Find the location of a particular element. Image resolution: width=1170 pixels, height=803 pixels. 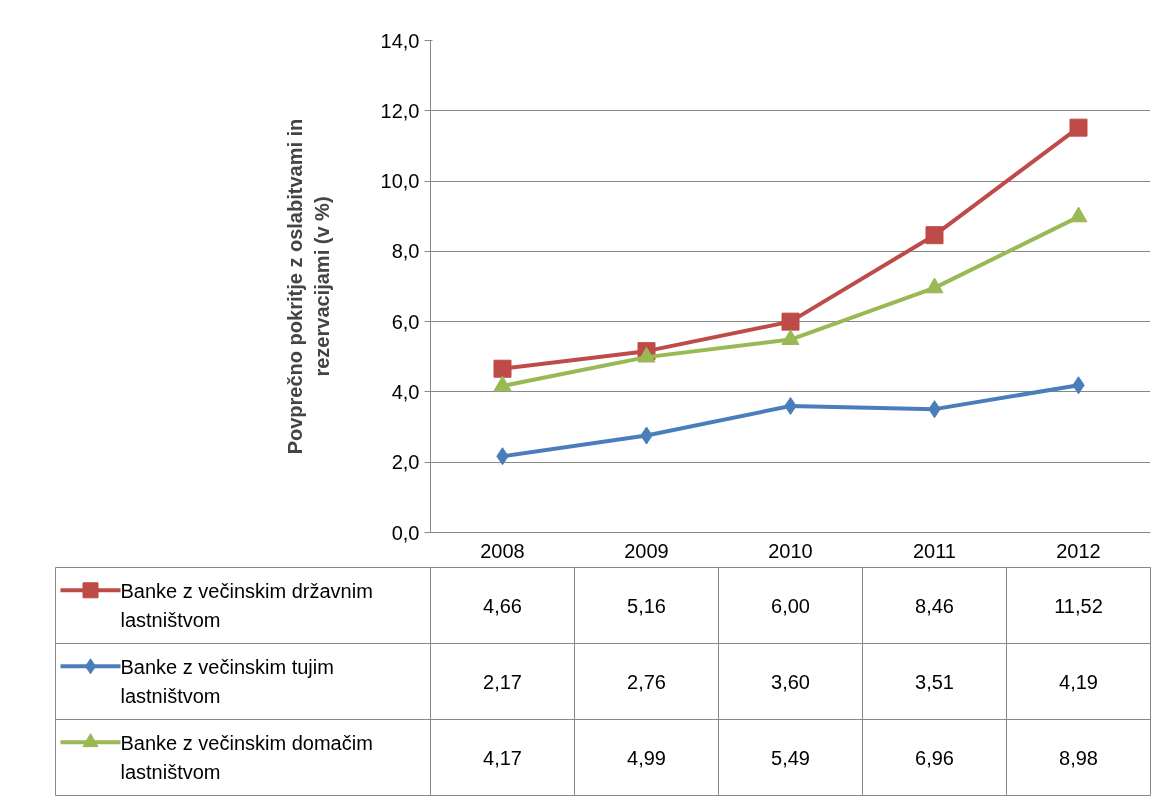

data-label: 5,16 is located at coordinates (646, 605).